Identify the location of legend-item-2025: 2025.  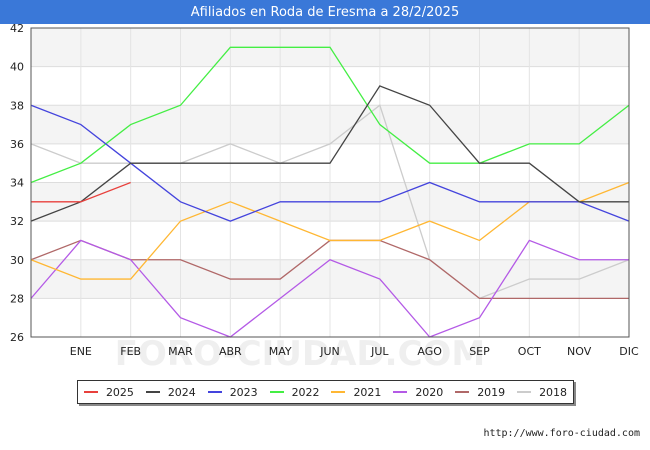
(108, 392).